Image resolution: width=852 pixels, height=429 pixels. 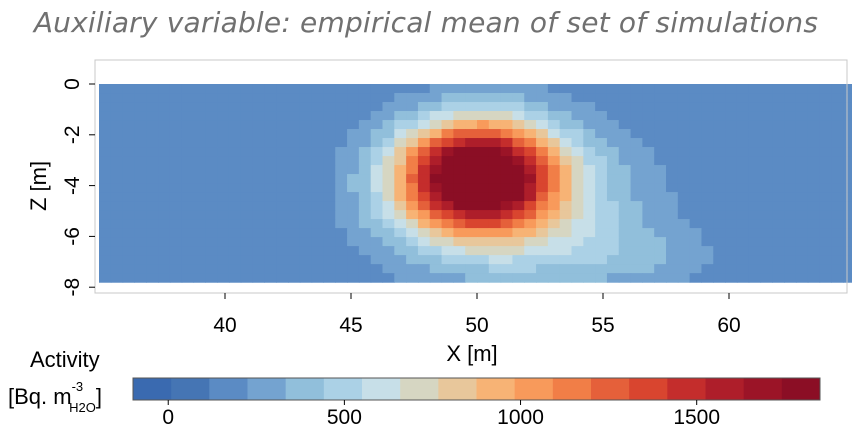 I want to click on colorbar-swatch, so click(x=725, y=389).